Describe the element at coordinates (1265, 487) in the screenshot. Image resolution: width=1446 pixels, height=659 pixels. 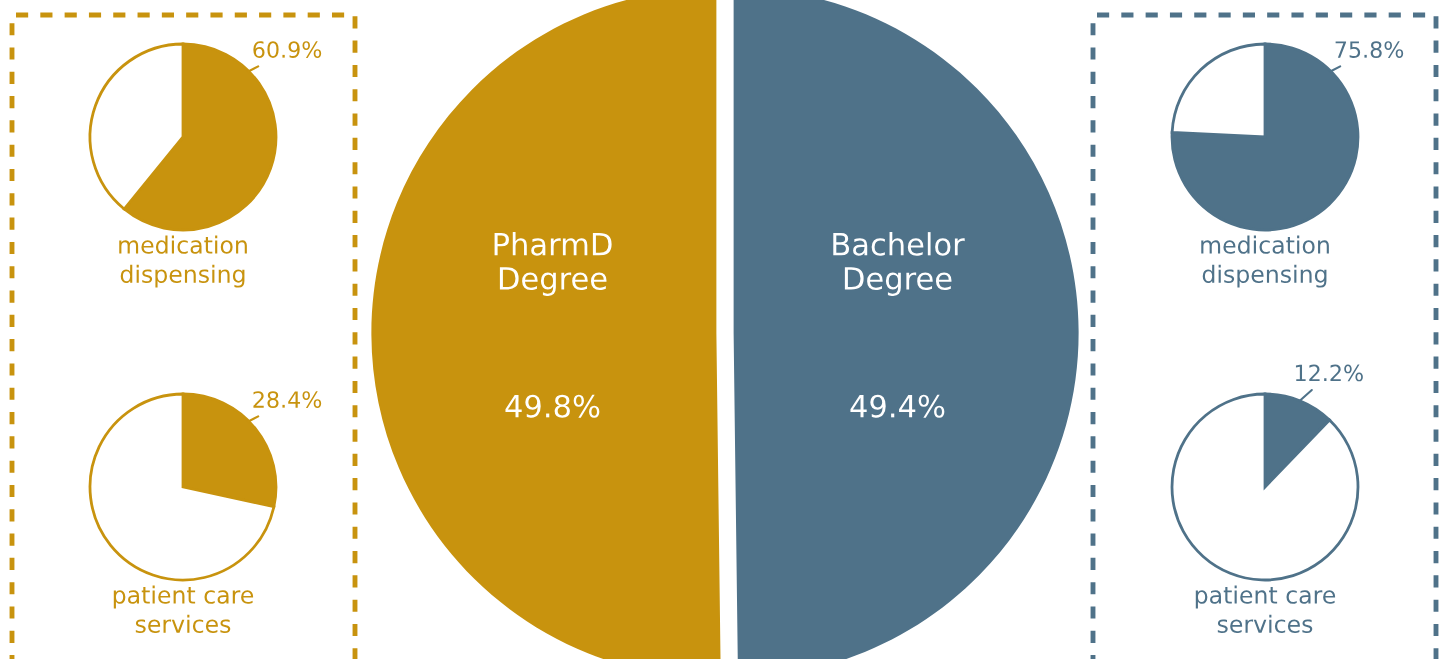
I see `pie-slice` at that location.